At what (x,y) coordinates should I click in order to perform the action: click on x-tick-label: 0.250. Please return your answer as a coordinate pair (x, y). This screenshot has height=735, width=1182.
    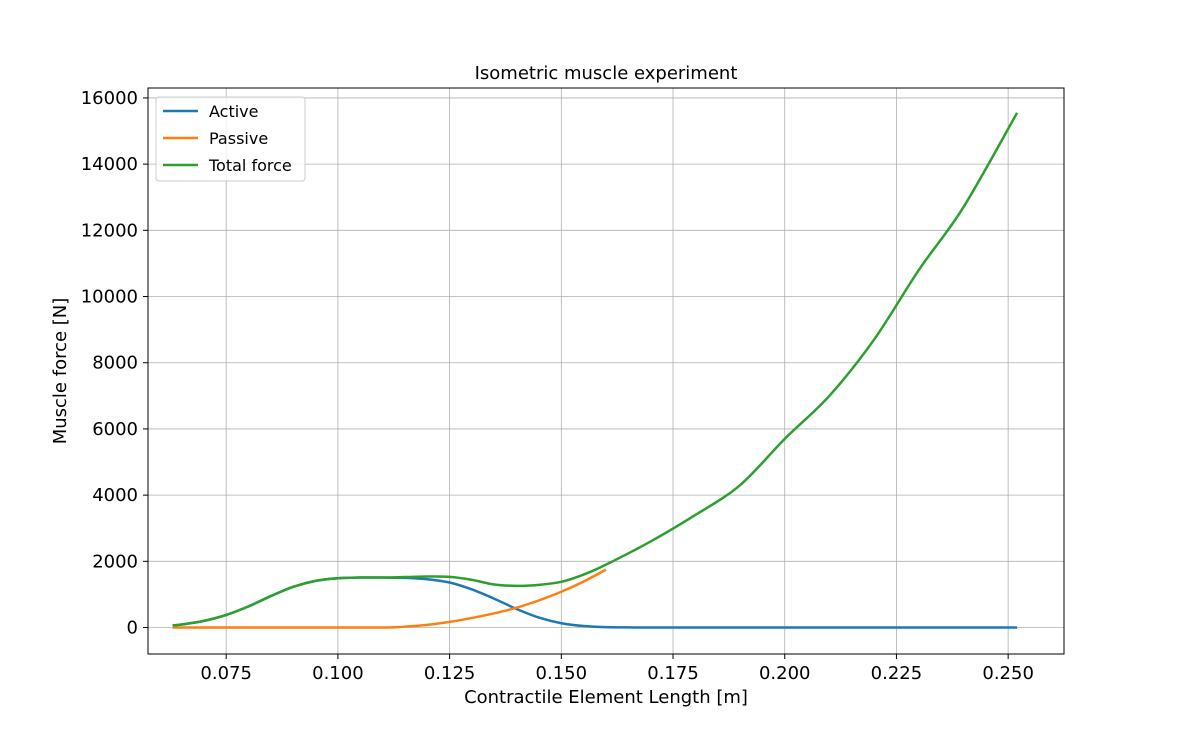
    Looking at the image, I should click on (1008, 673).